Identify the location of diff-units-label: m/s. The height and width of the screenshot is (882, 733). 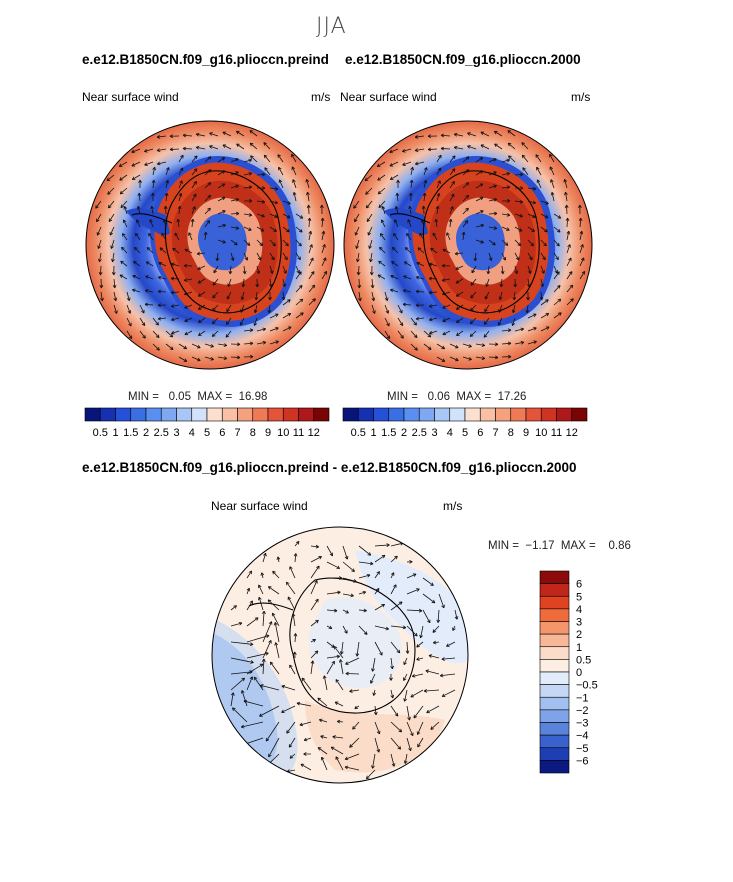
(453, 506).